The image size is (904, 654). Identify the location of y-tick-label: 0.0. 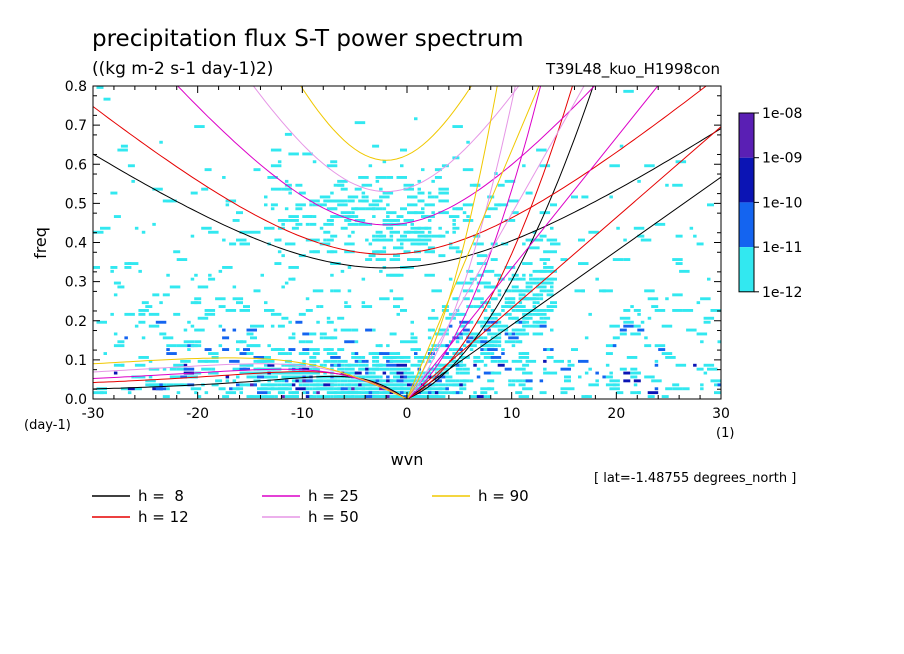
(76, 400).